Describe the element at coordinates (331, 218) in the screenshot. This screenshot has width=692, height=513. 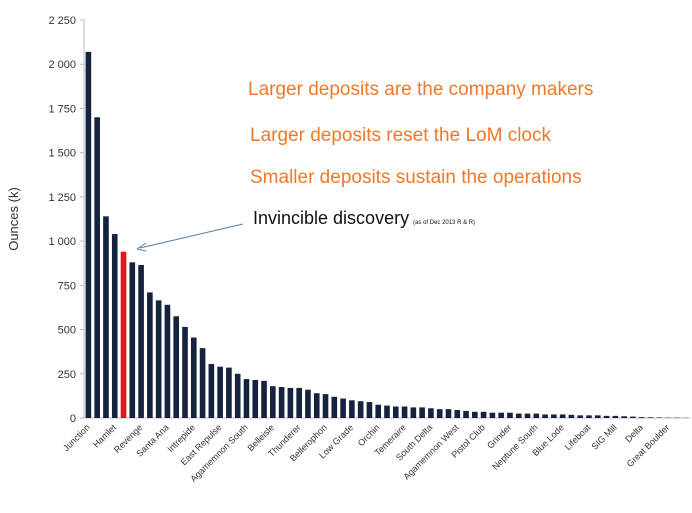
I see `callout-text: Invincible discovery` at that location.